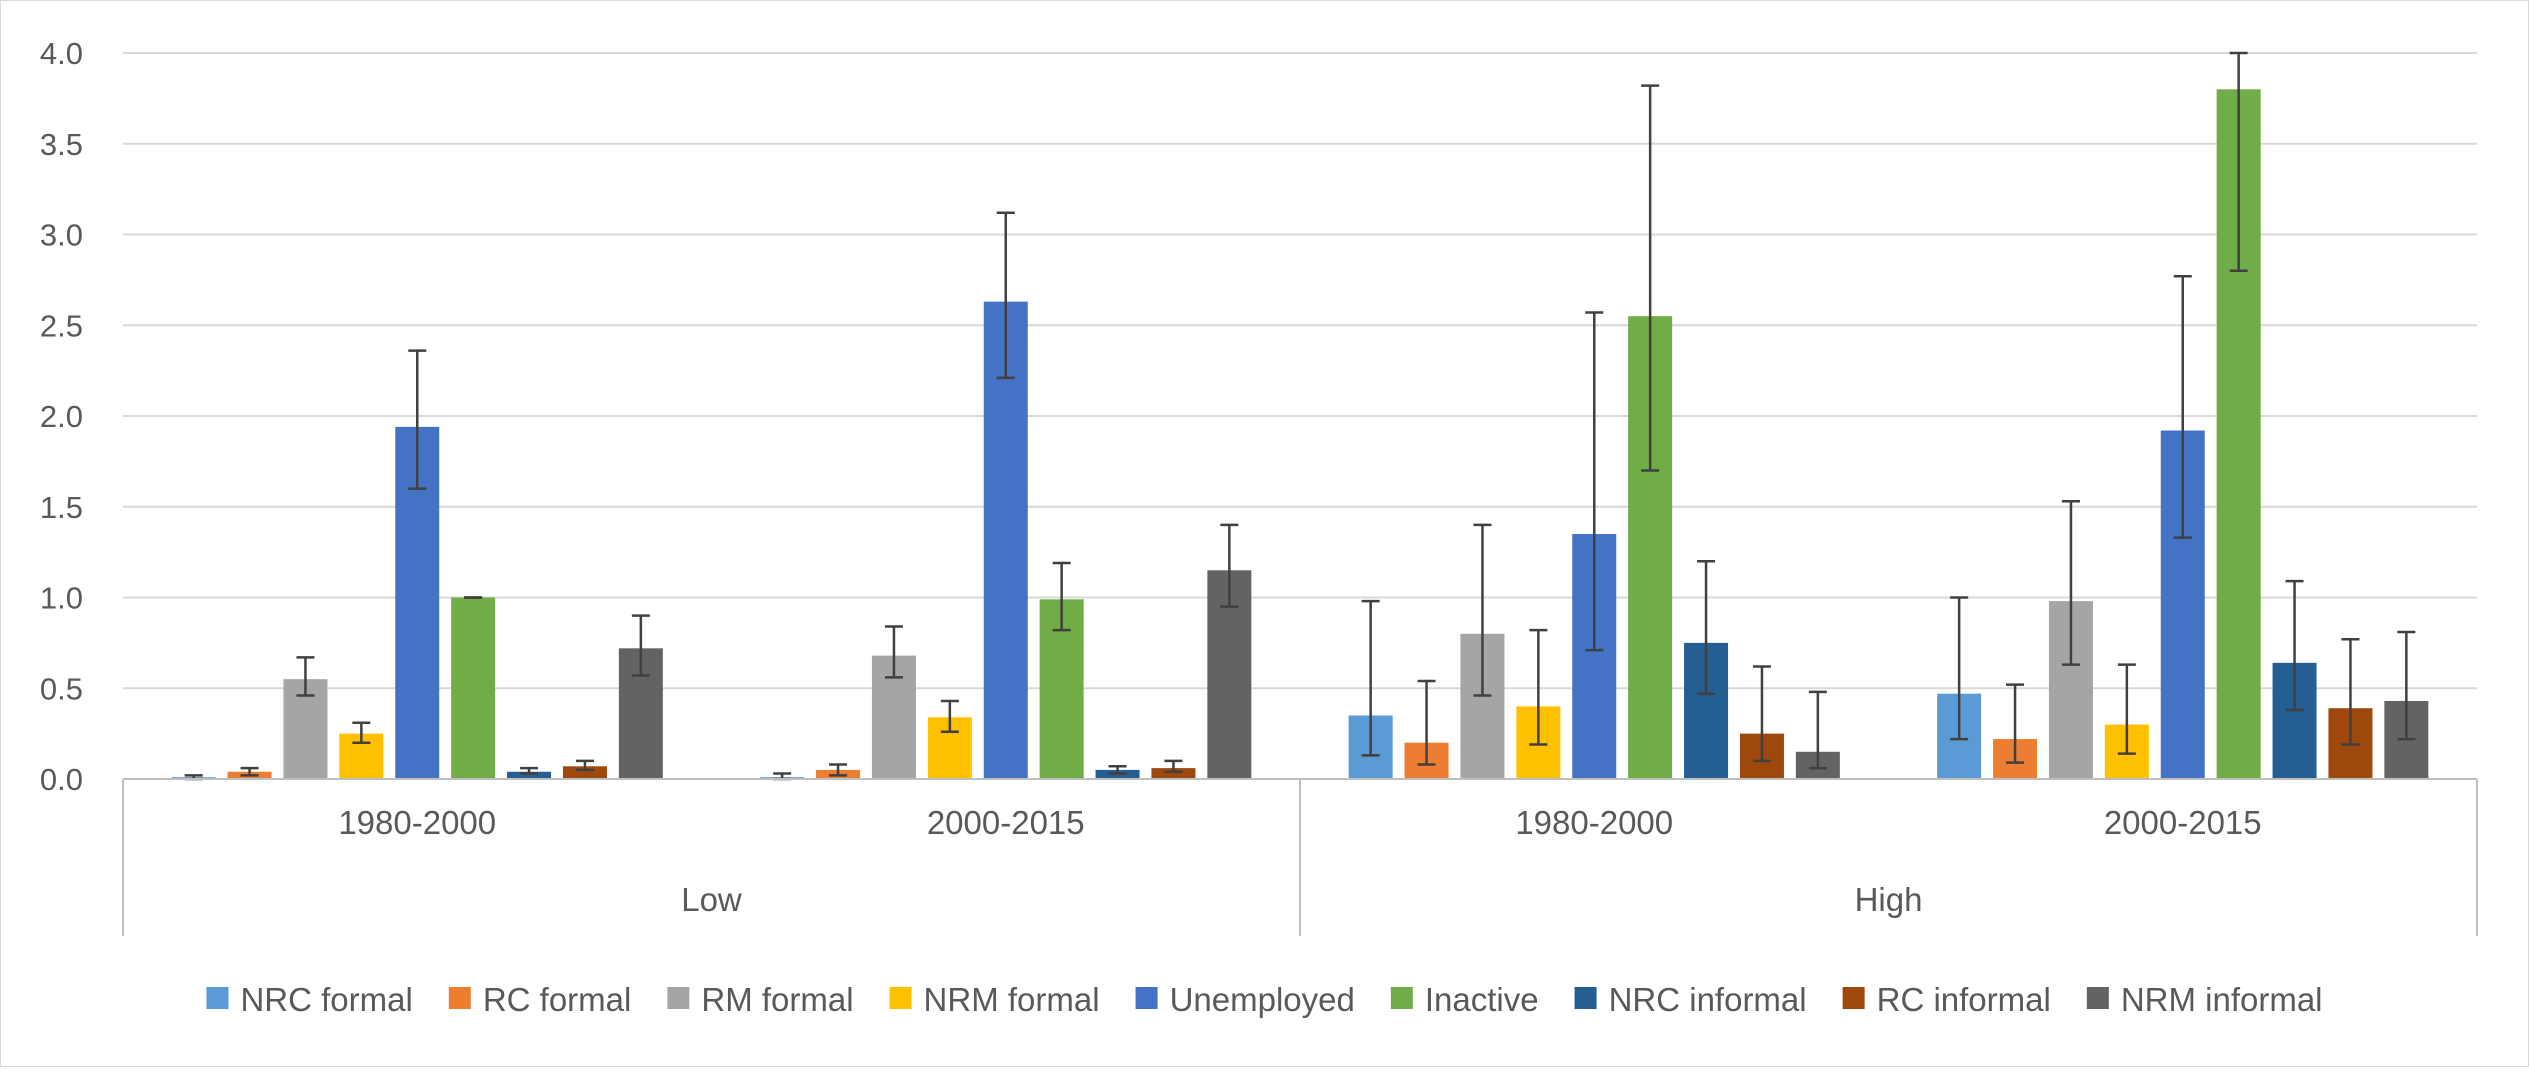 The width and height of the screenshot is (2529, 1071). Describe the element at coordinates (1889, 899) in the screenshot. I see `group-label: High` at that location.